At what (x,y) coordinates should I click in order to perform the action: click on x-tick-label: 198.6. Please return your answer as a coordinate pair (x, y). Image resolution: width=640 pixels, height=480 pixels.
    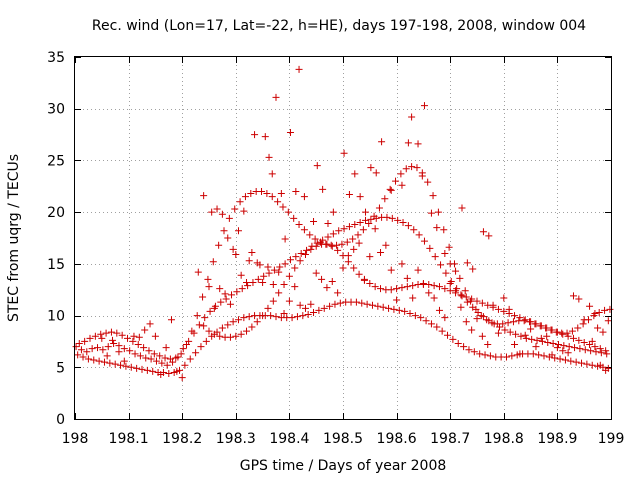
    Looking at the image, I should click on (397, 439).